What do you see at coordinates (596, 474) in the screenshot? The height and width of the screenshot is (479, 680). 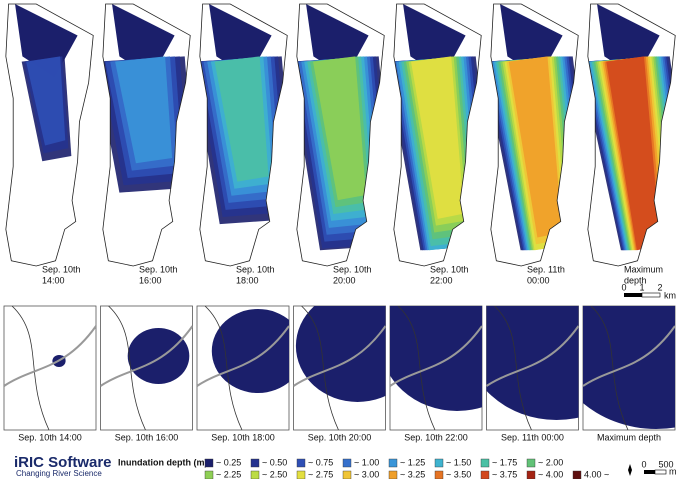 I see `legend-label: 4.00 ~` at bounding box center [596, 474].